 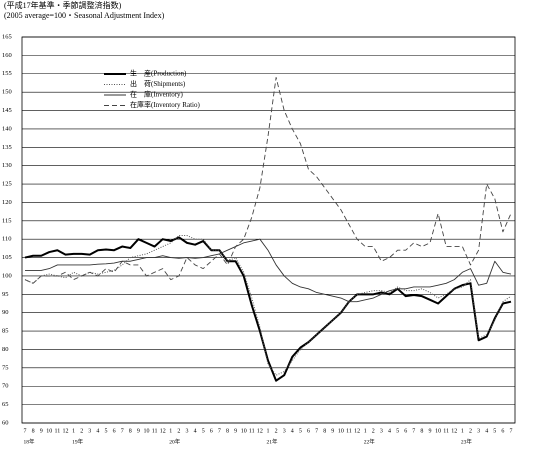 I want to click on y-tick-label: 150, so click(x=7, y=92).